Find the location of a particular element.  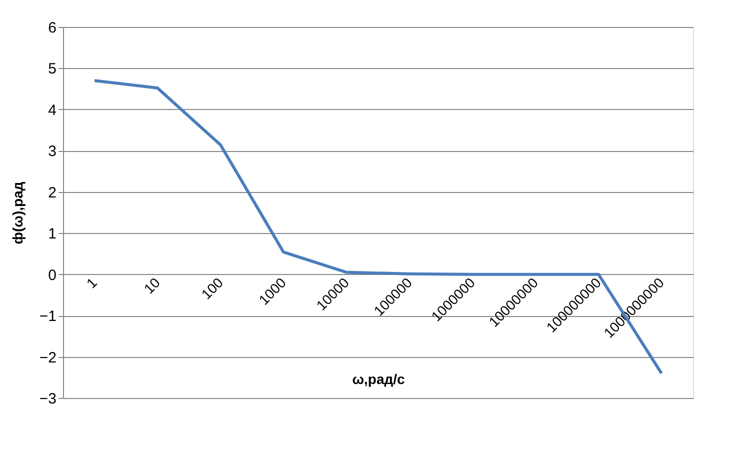

y-tick-label: 1 is located at coordinates (52, 234).